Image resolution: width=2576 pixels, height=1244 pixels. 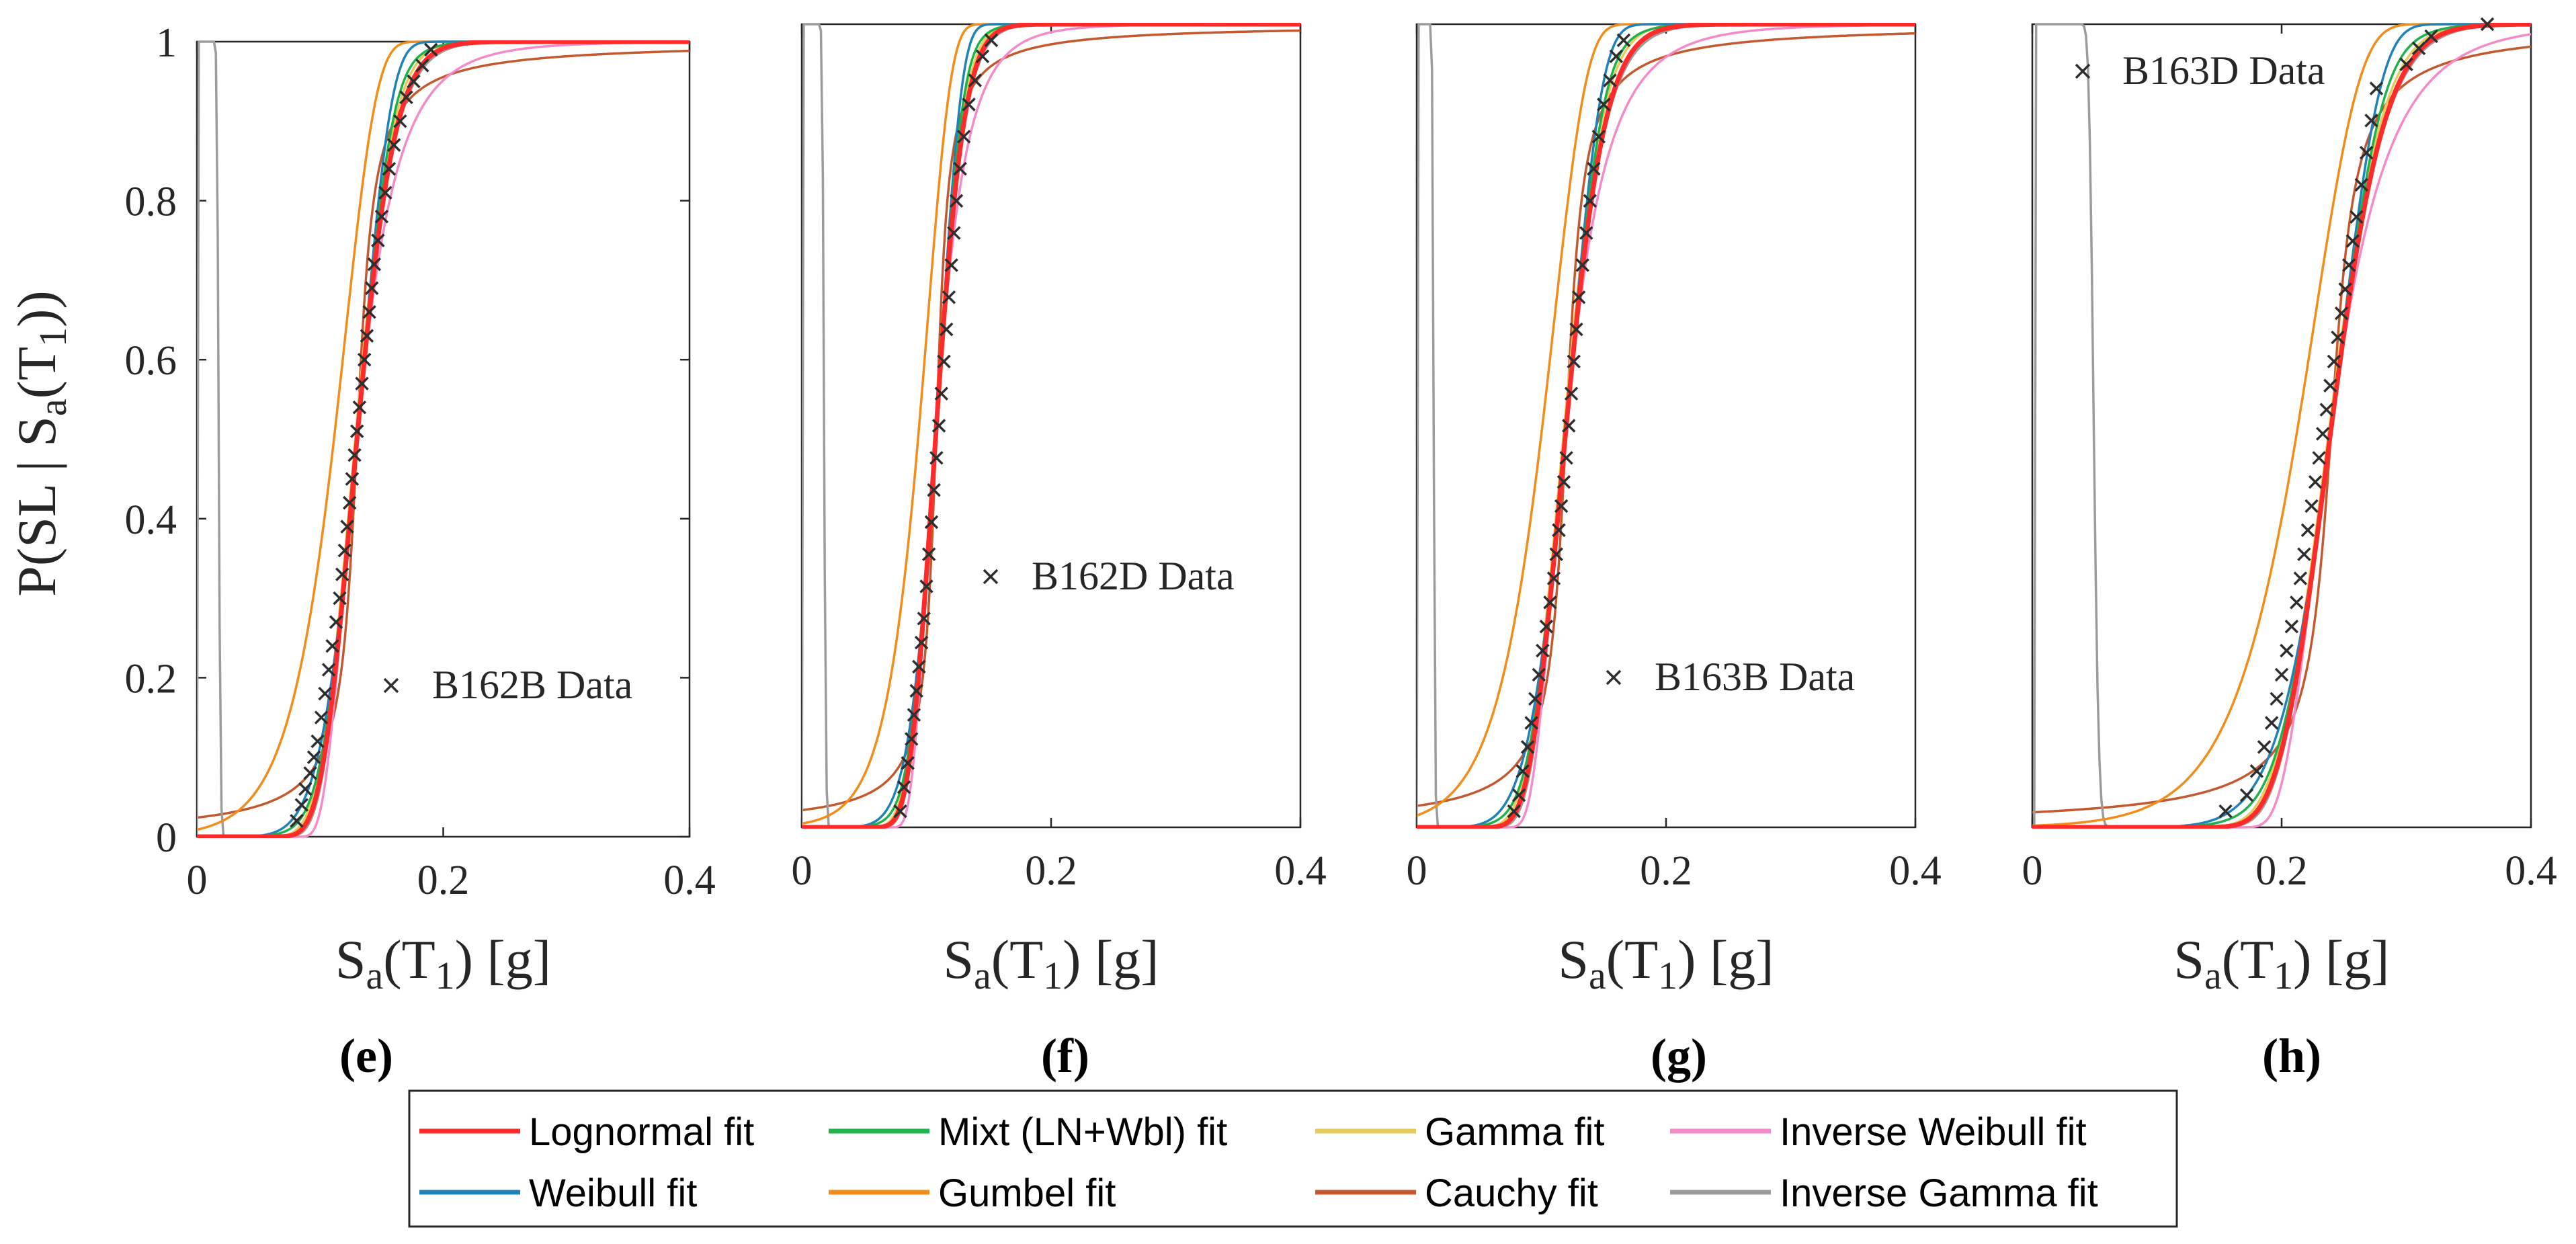 What do you see at coordinates (166, 43) in the screenshot?
I see `y-tick-label: 1` at bounding box center [166, 43].